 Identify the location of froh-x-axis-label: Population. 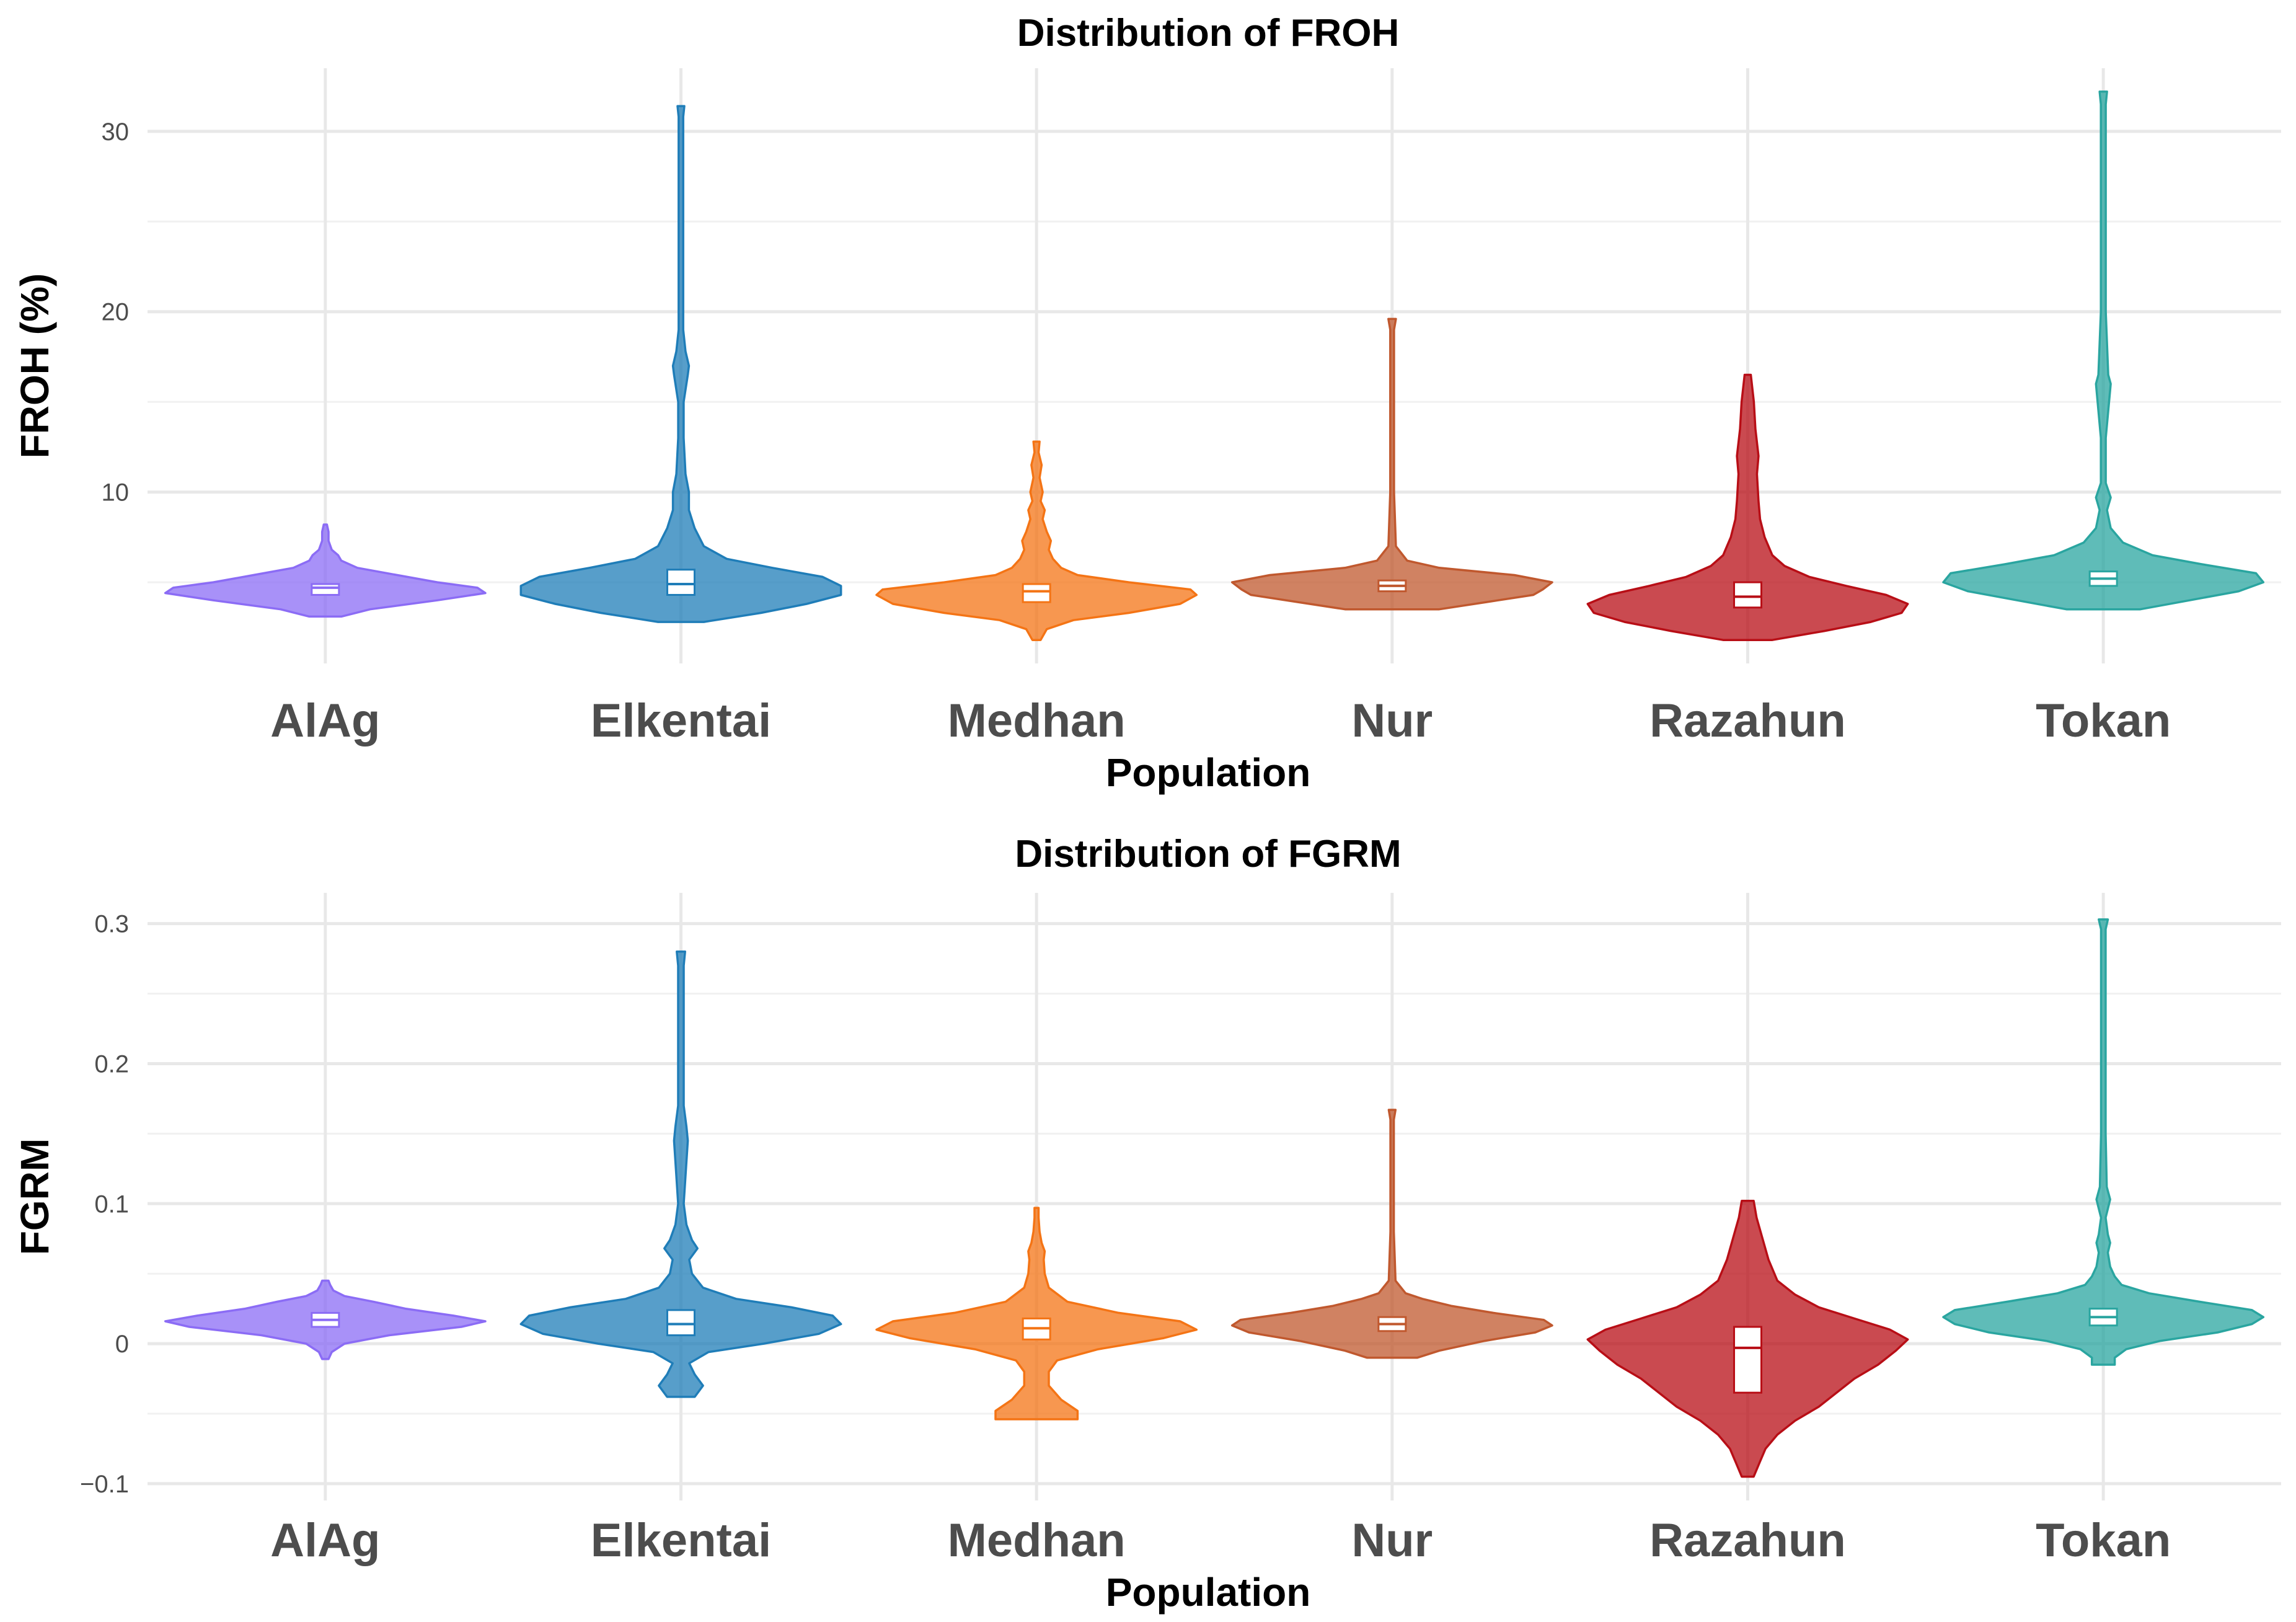
(1208, 772).